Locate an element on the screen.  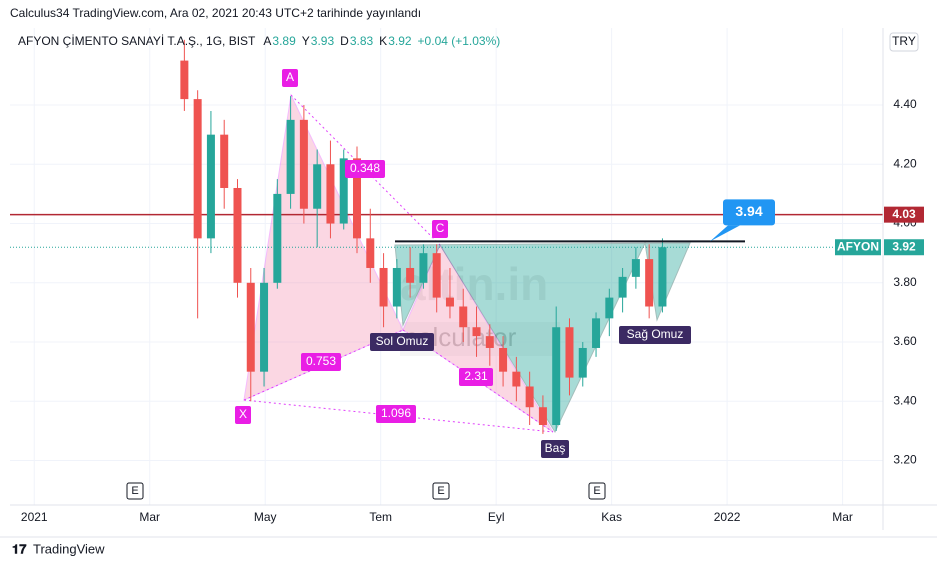
y-tick-label: 3.20 is located at coordinates (905, 460).